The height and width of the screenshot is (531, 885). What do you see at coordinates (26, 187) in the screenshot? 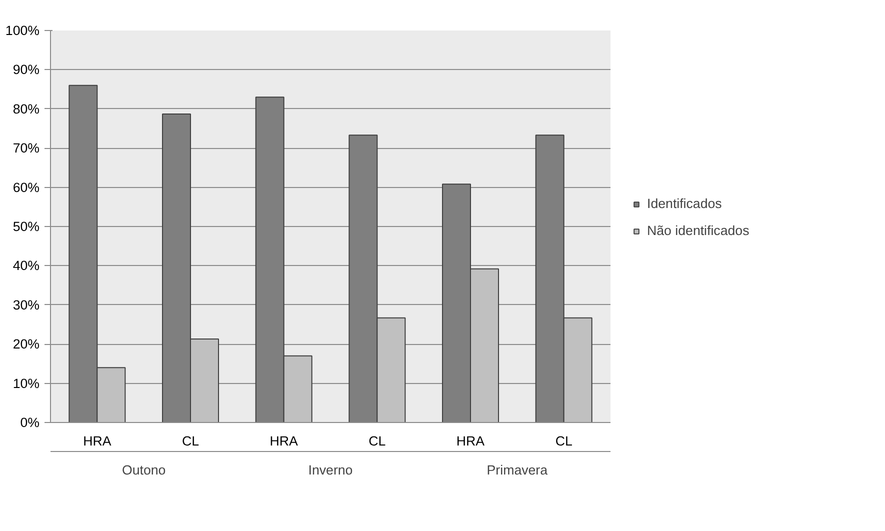
I see `y-tick-label: 60%` at bounding box center [26, 187].